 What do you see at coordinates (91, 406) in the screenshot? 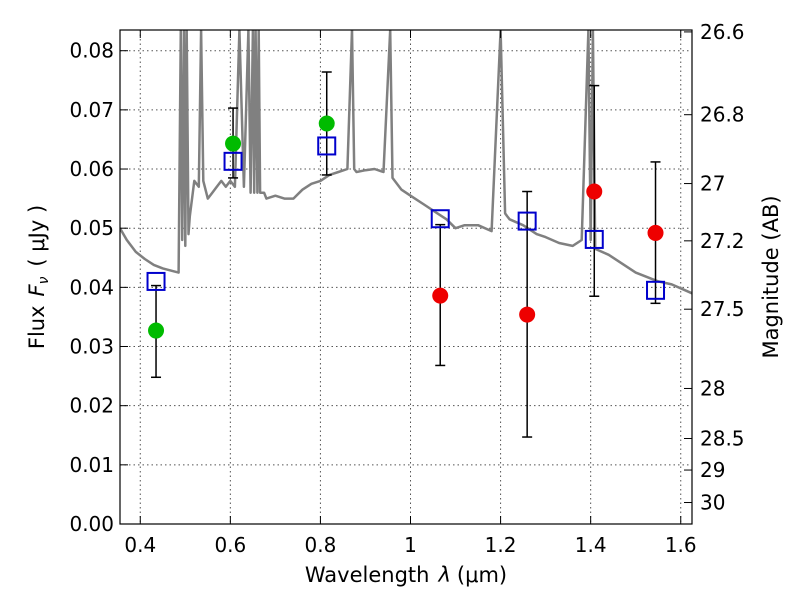
I see `y-tick-label: 0.02` at bounding box center [91, 406].